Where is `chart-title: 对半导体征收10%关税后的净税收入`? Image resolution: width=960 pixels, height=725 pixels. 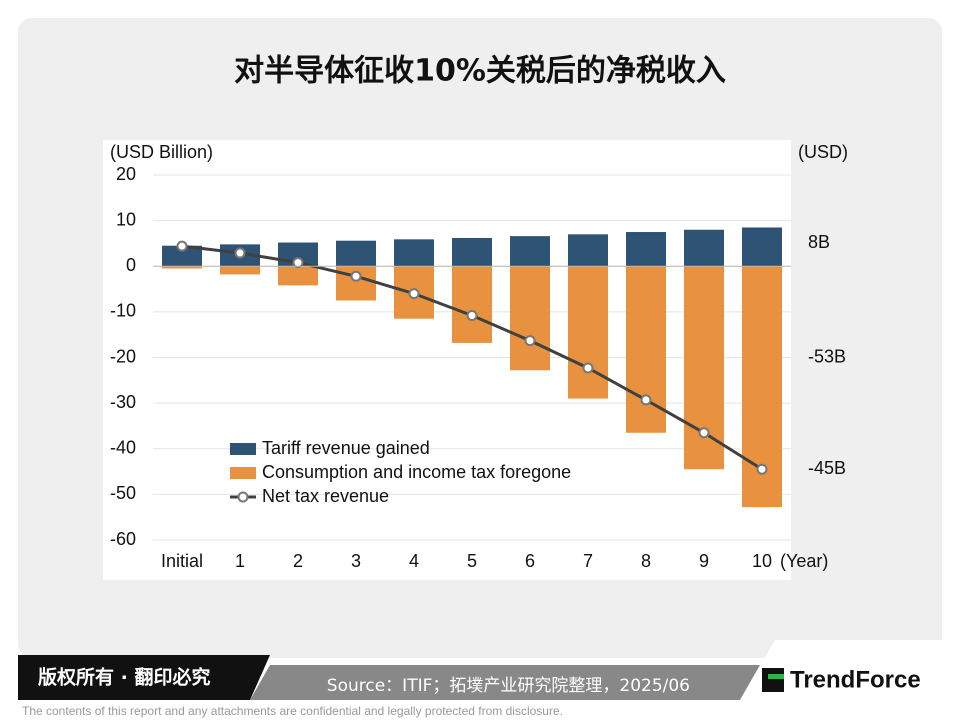 chart-title: 对半导体征收10%关税后的净税收入 is located at coordinates (480, 71).